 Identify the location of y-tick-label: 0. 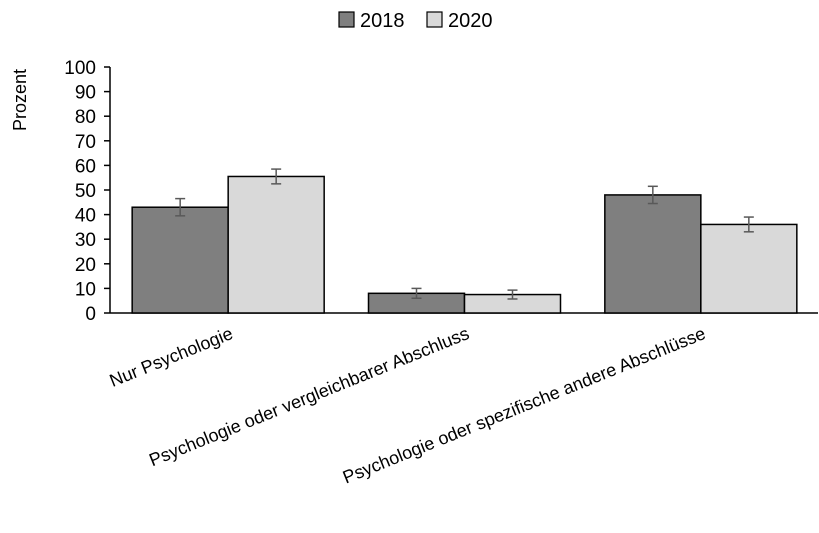
(90, 314).